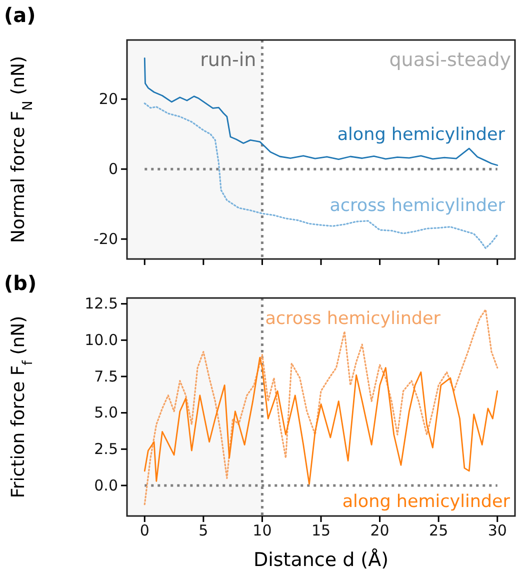  Describe the element at coordinates (262, 531) in the screenshot. I see `x-tick-label: 10` at that location.